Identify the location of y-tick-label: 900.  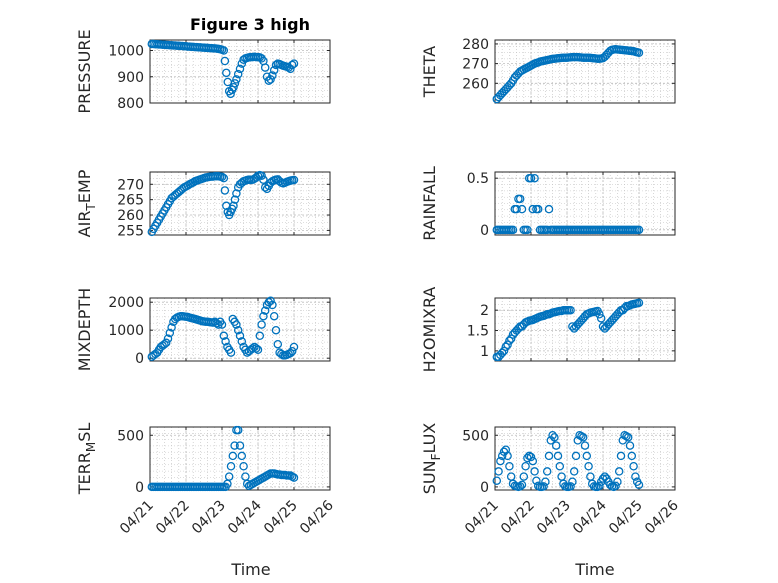
(130, 78).